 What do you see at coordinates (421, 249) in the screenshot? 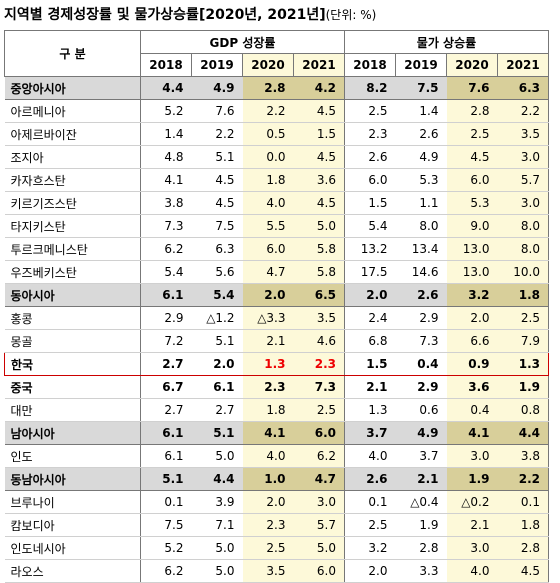
I see `cell: 13.4` at bounding box center [421, 249].